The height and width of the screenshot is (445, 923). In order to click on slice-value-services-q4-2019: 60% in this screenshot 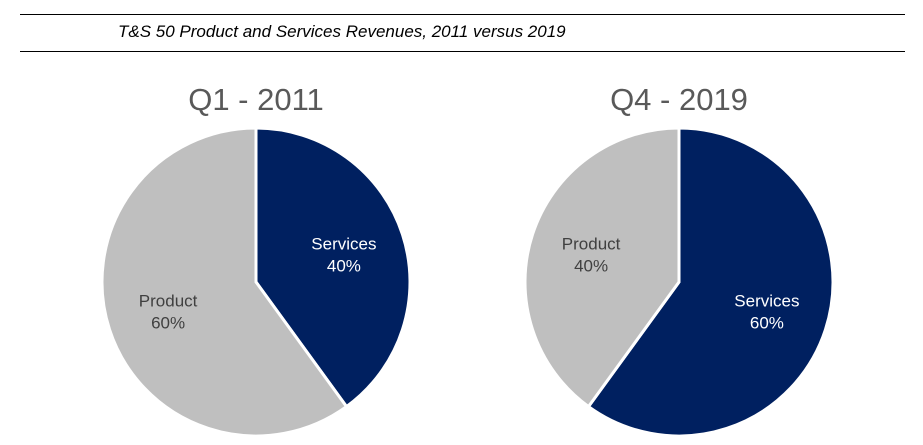, I will do `click(767, 323)`.